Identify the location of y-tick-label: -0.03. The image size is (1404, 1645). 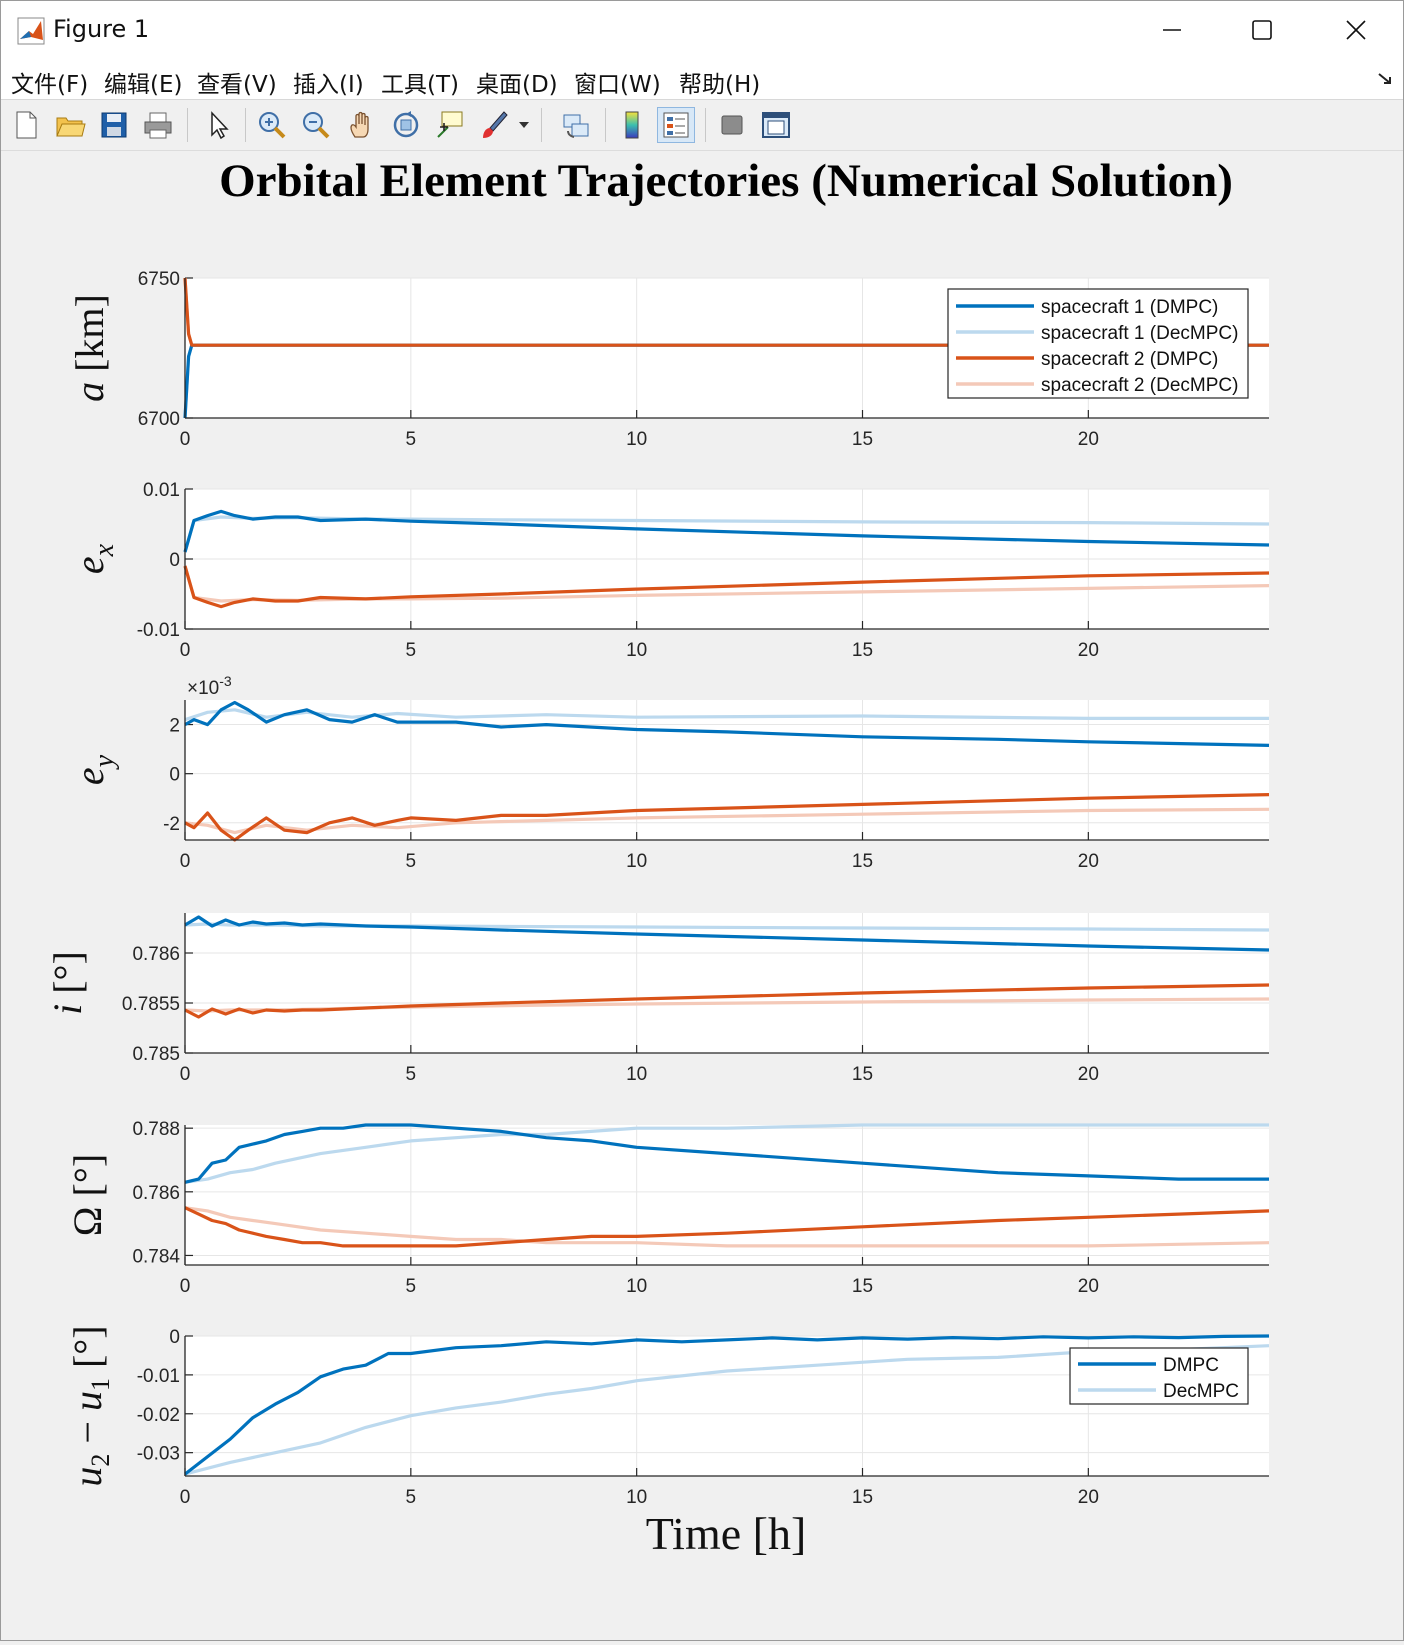
(158, 1454).